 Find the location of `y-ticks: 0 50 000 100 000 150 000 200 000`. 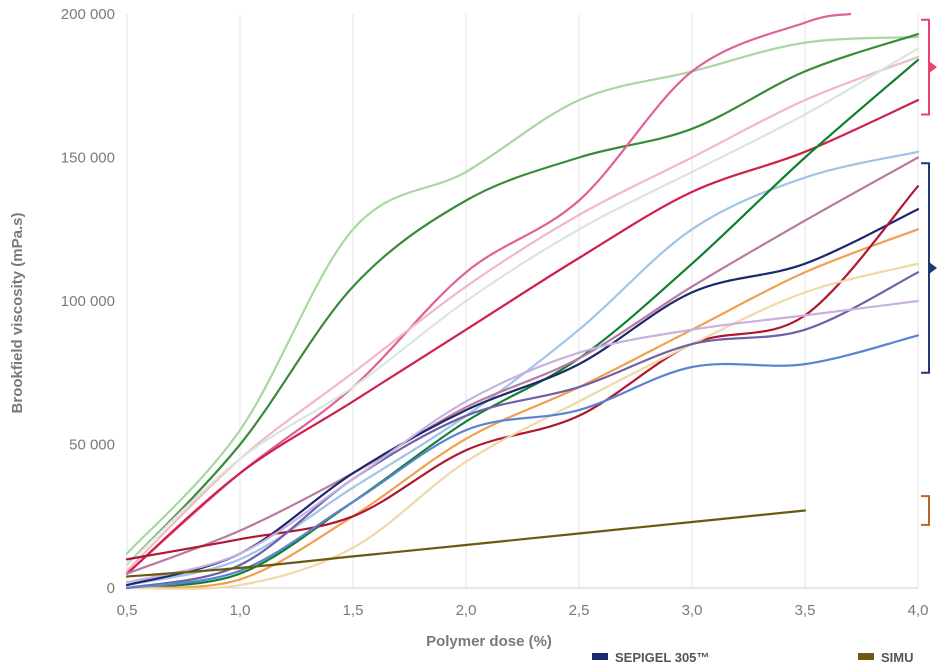

y-ticks: 0 50 000 100 000 150 000 200 000 is located at coordinates (88, 301).